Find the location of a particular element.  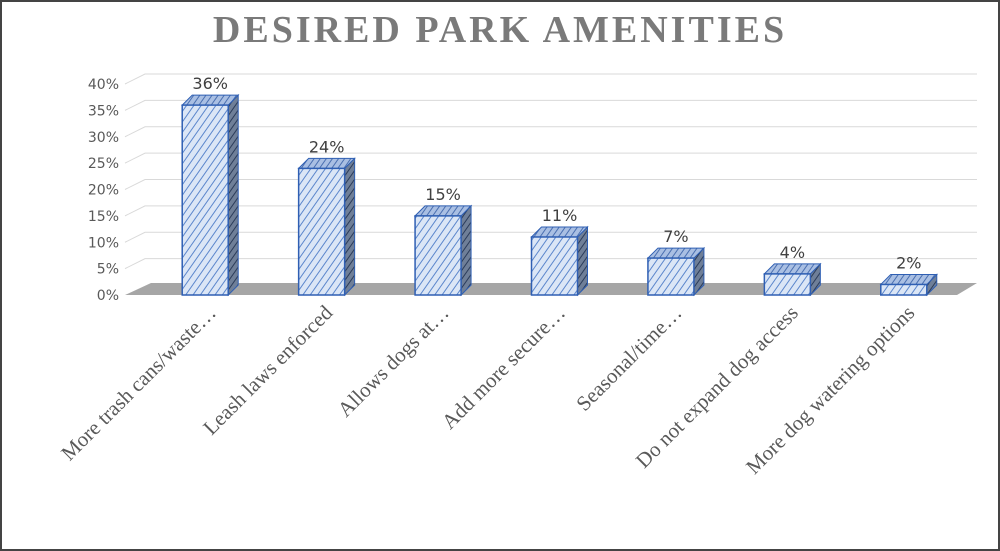

y-tick-label: 35% is located at coordinates (103, 111).